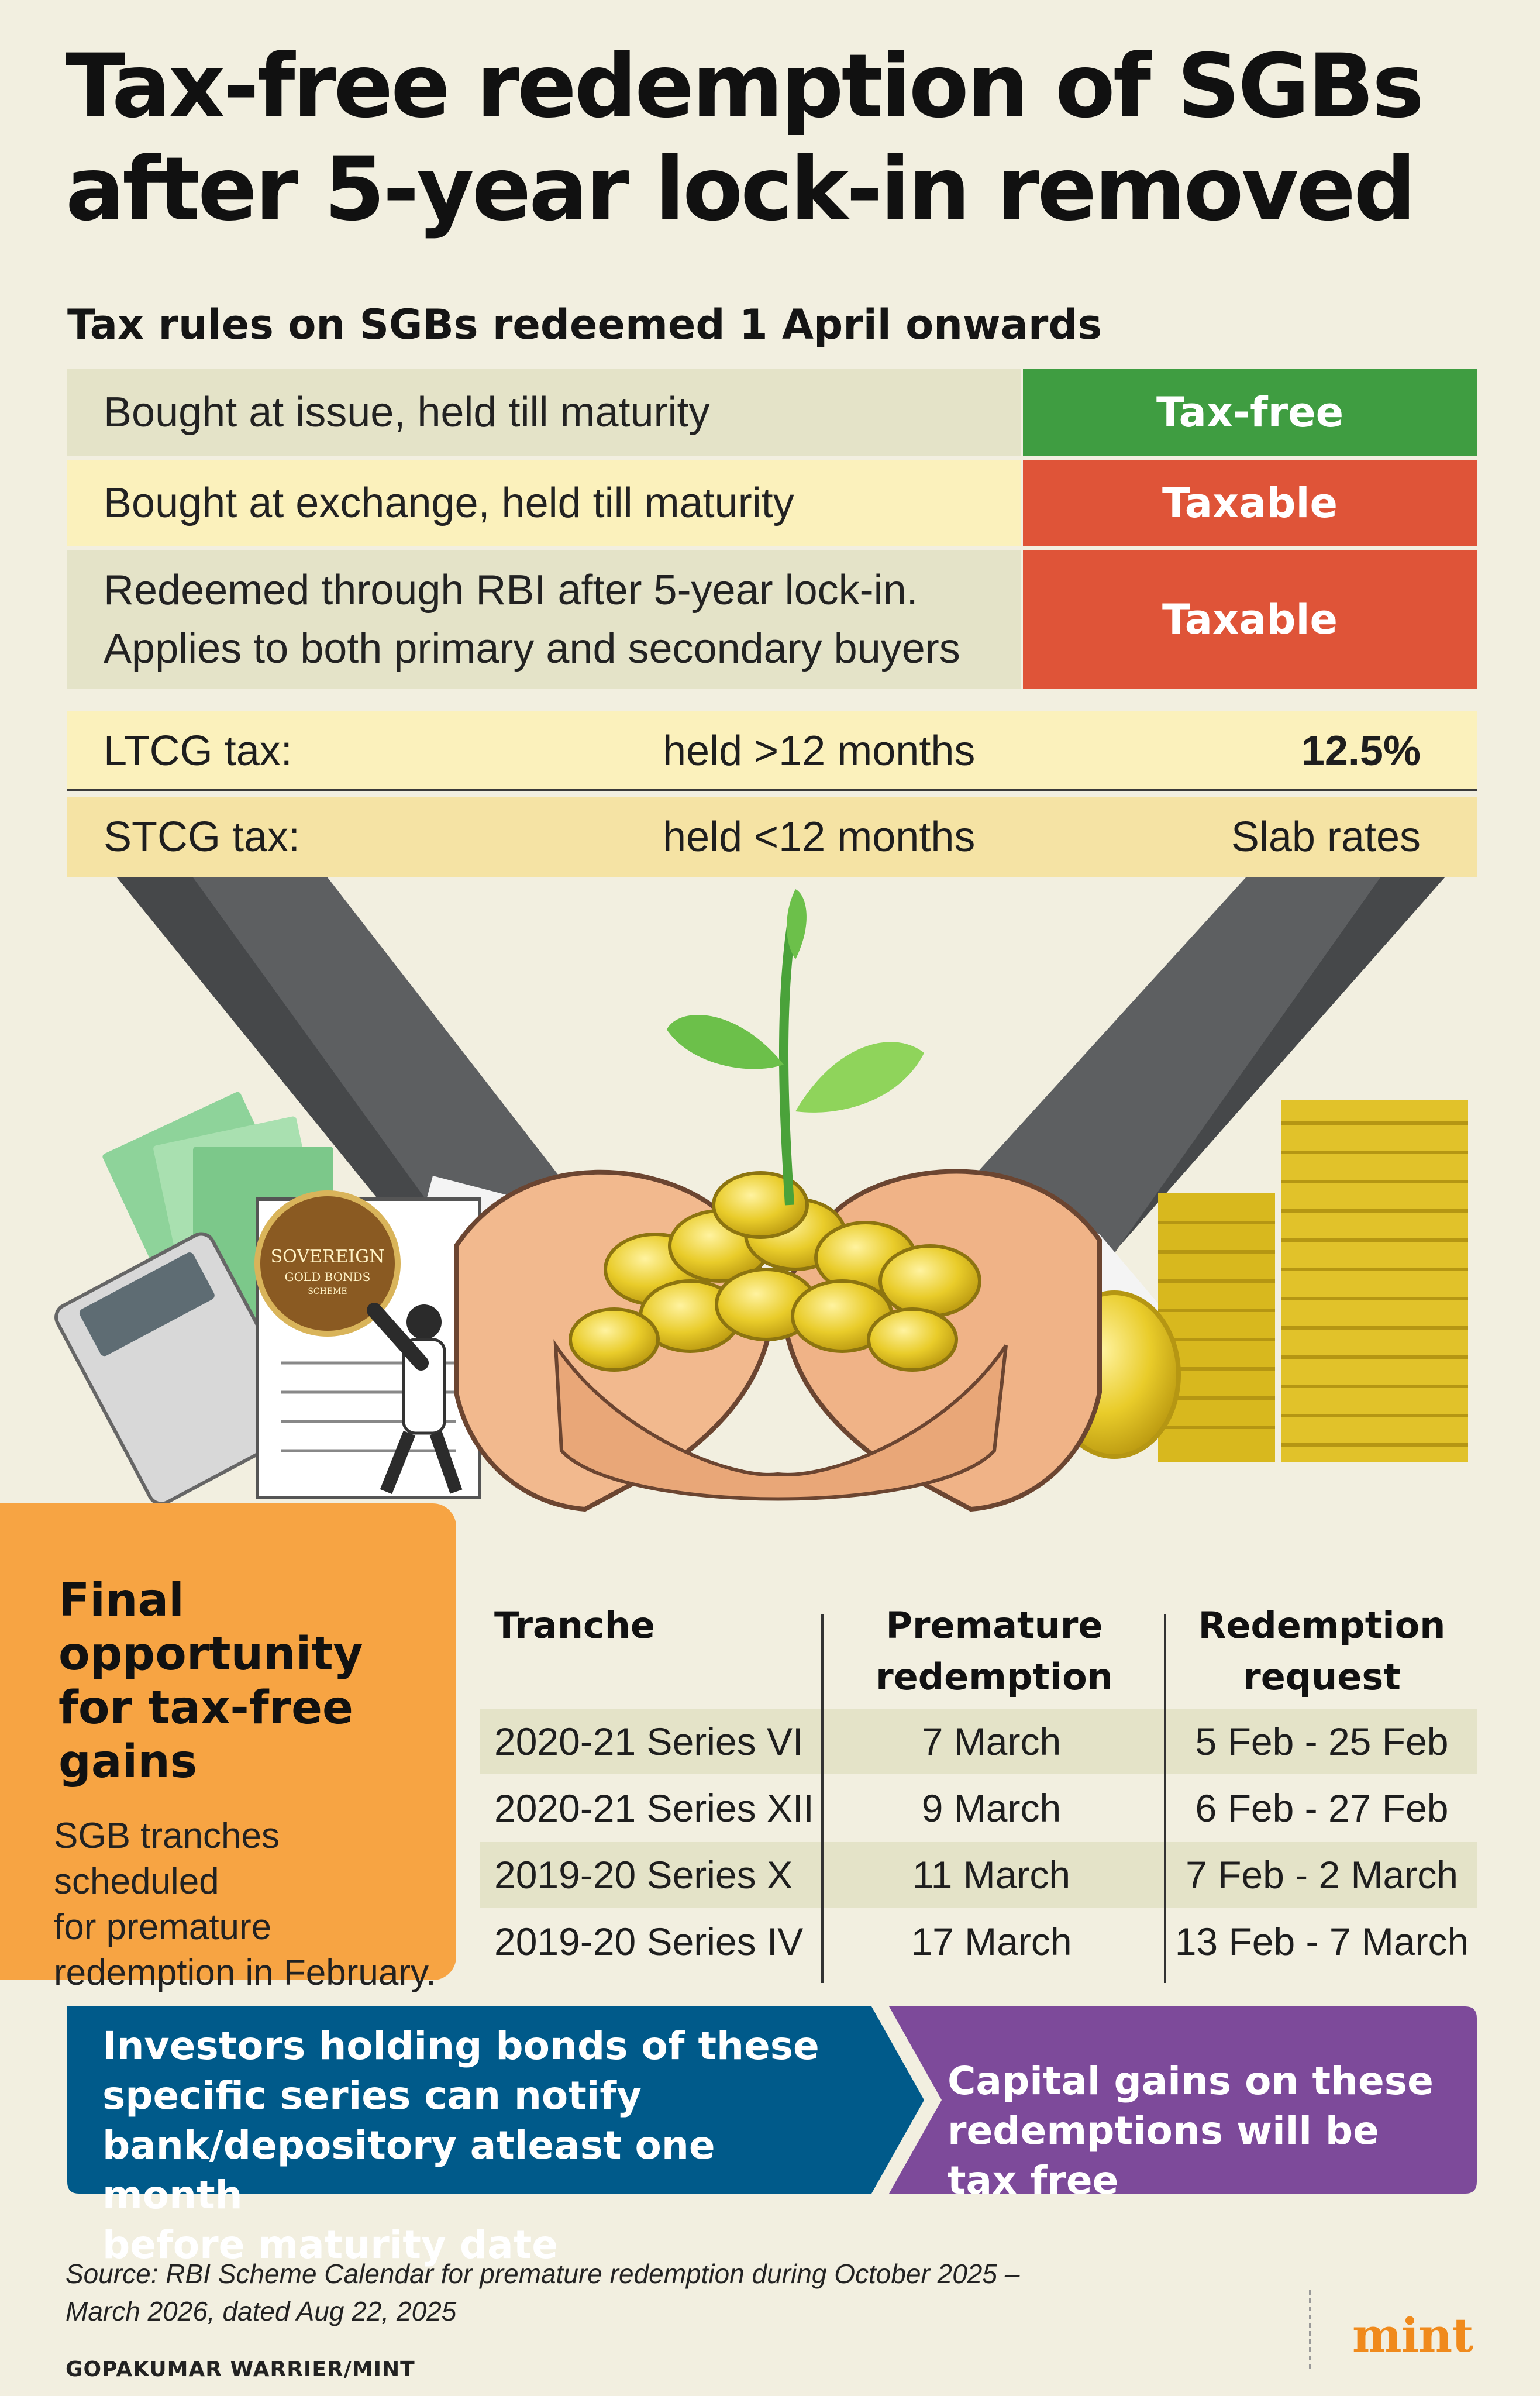 The width and height of the screenshot is (1540, 2396). I want to click on tax-rule-label-line: Bought at exchange, held till maturity, so click(449, 503).